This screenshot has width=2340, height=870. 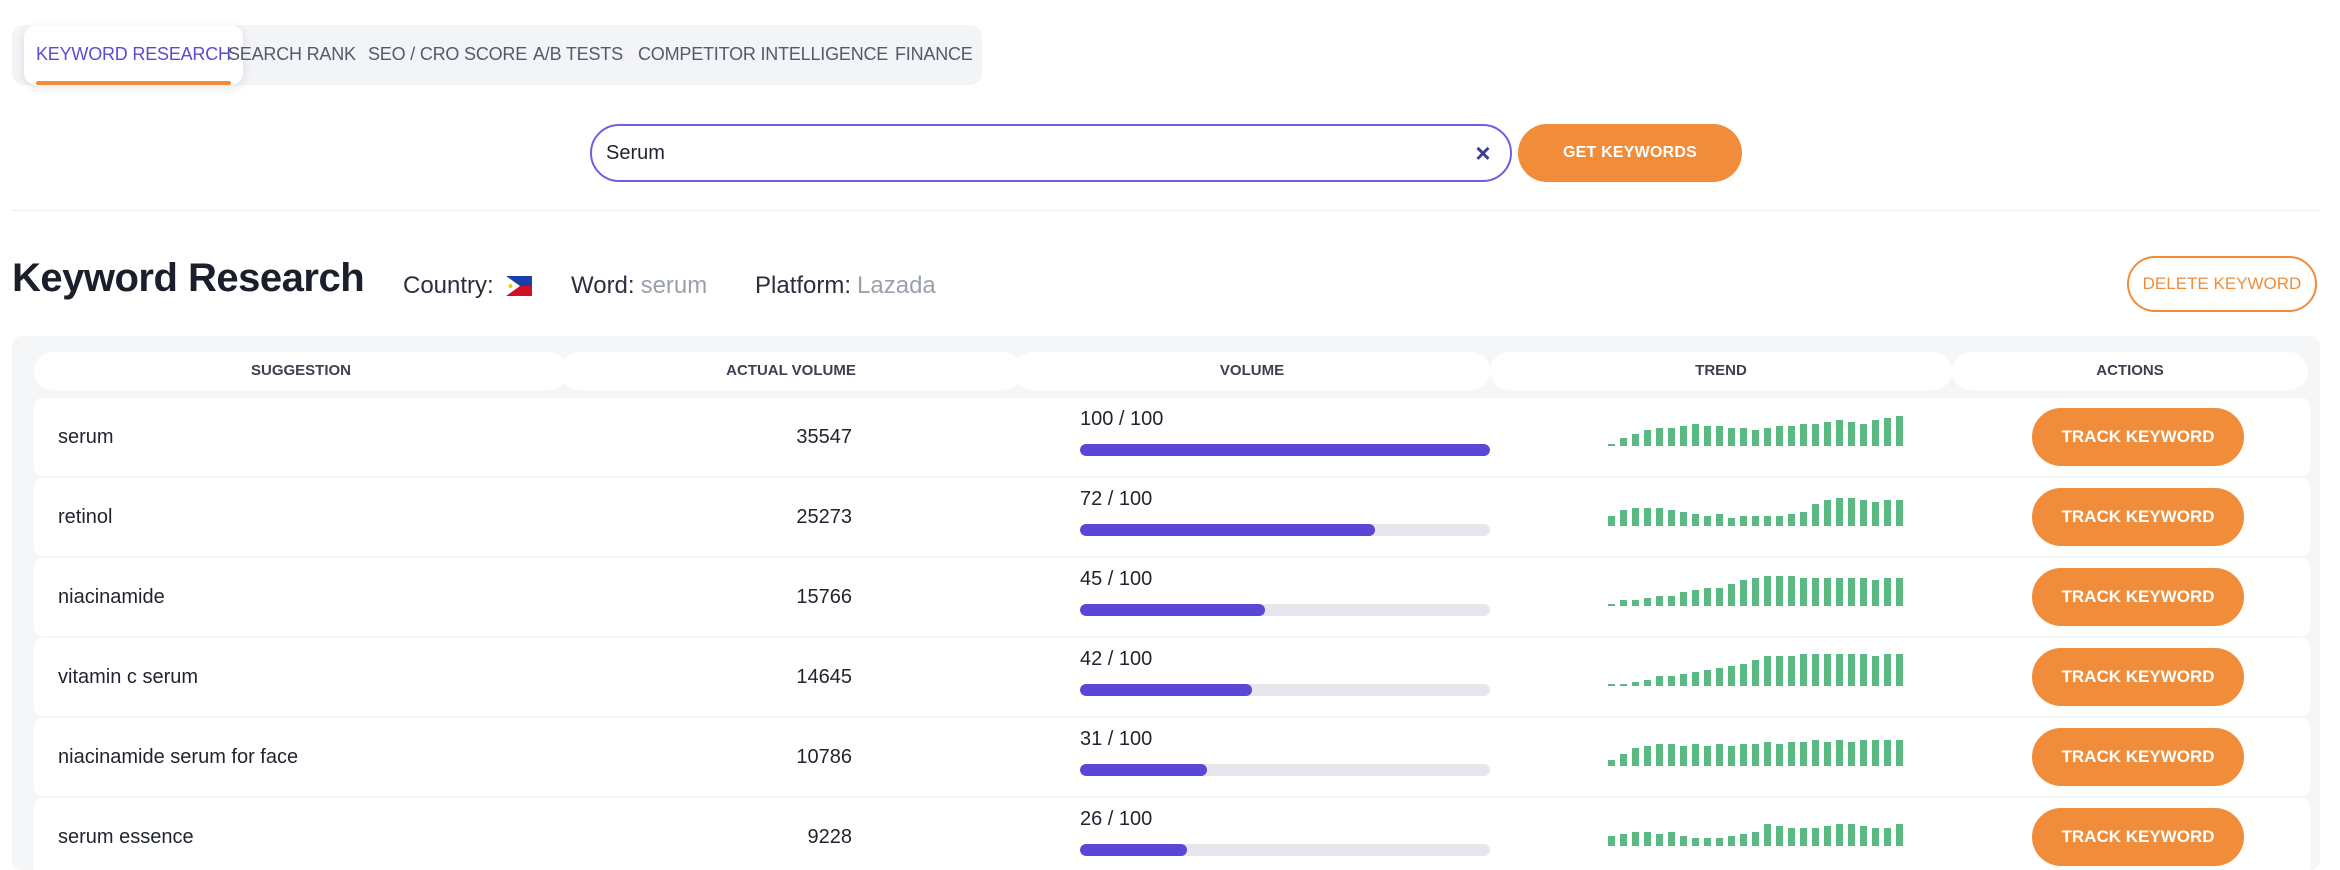 I want to click on suggestion-cell: serum essence, so click(x=126, y=837).